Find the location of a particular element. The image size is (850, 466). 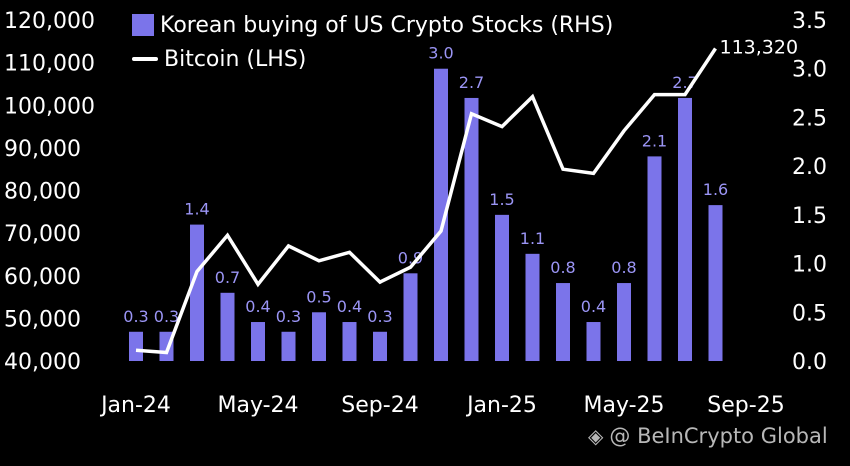

x-axis: Jan-24 May-24 Sep-24 Jan-25 May-25 Sep-25 is located at coordinates (442, 405).